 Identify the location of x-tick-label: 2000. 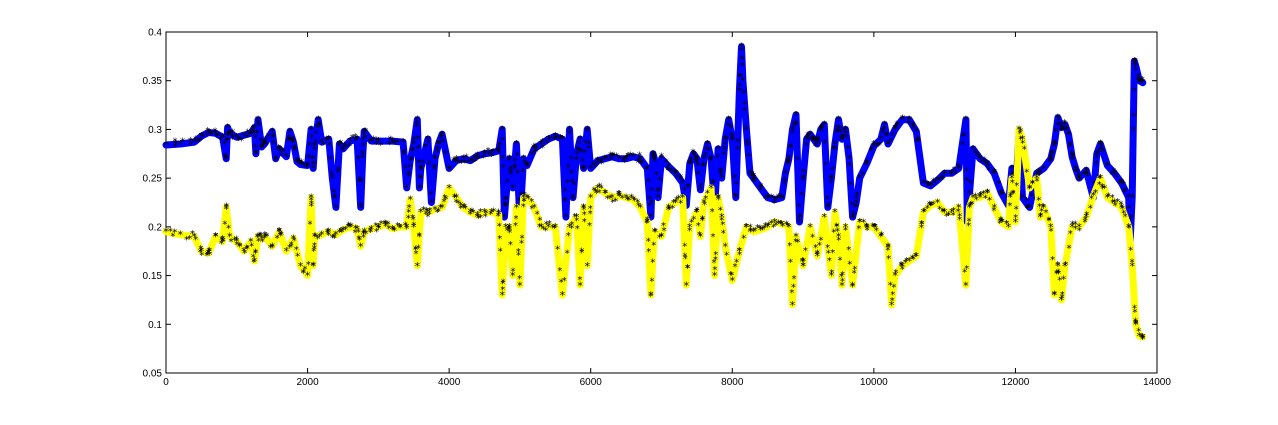
(307, 382).